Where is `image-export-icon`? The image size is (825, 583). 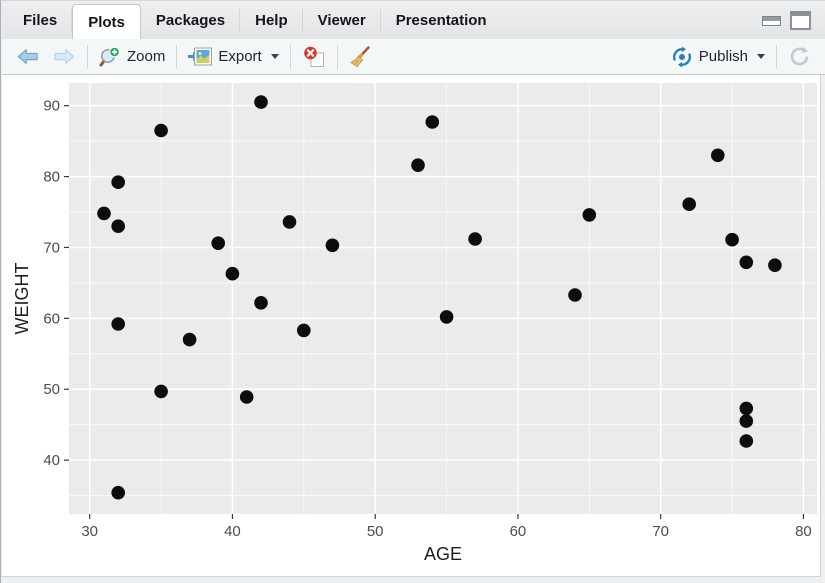
image-export-icon is located at coordinates (200, 56).